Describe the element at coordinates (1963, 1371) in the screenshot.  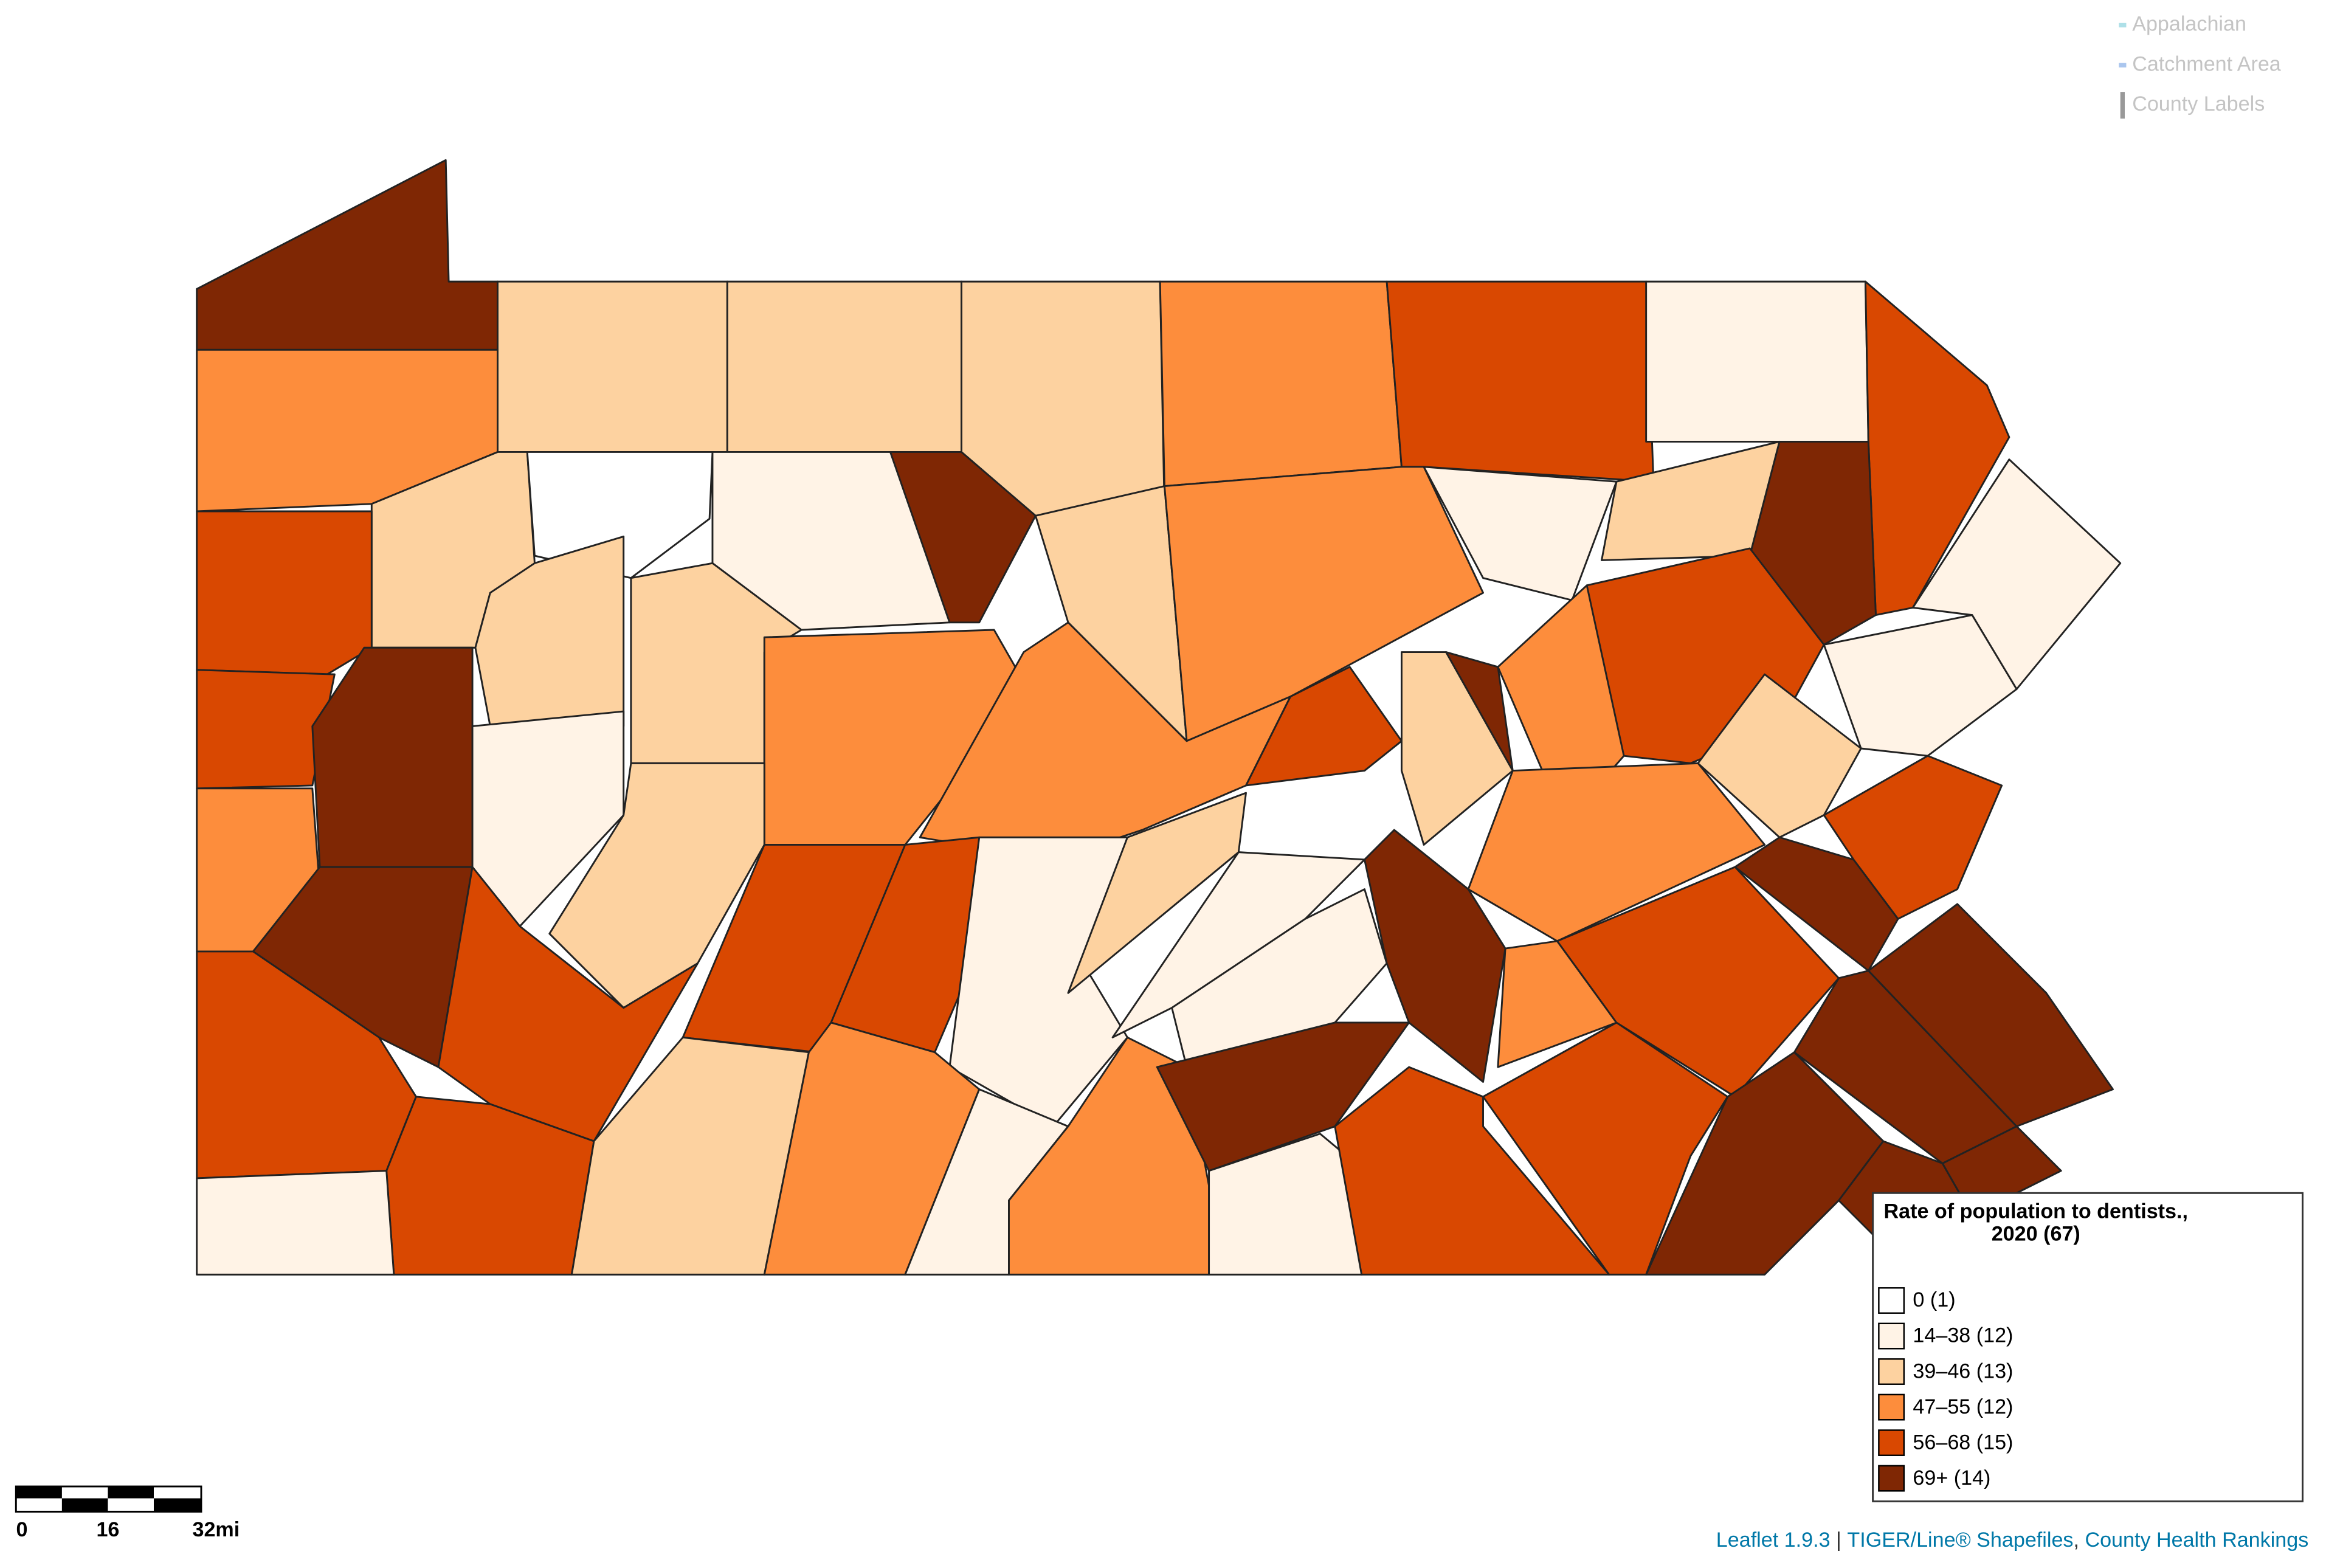
I see `legend-label: 39–46 (13)` at that location.